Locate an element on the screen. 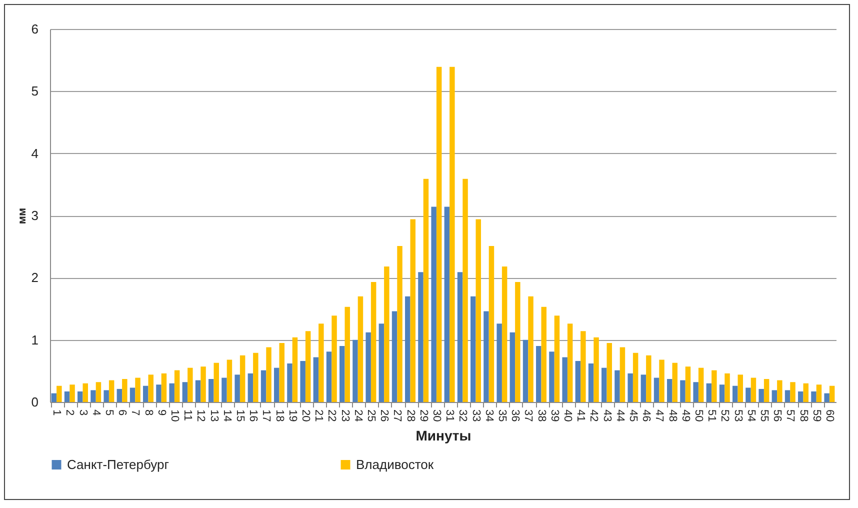 The width and height of the screenshot is (858, 508). x-tick-label: 16 is located at coordinates (253, 416).